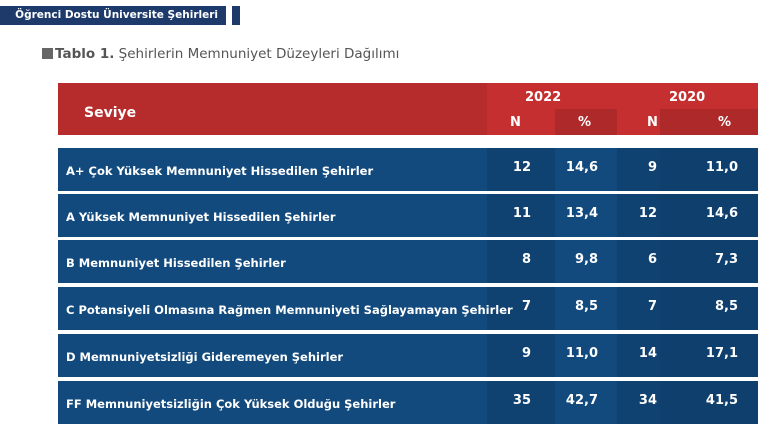 Image resolution: width=768 pixels, height=428 pixels. What do you see at coordinates (652, 167) in the screenshot?
I see `n-2020: 9` at bounding box center [652, 167].